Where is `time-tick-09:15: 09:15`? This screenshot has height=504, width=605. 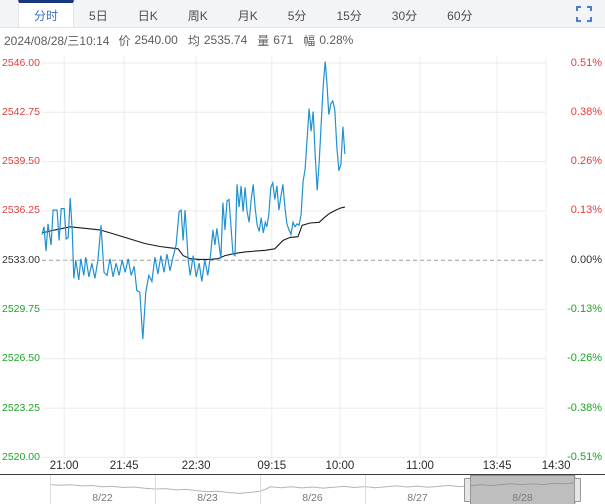
time-tick-09:15: 09:15 is located at coordinates (272, 466).